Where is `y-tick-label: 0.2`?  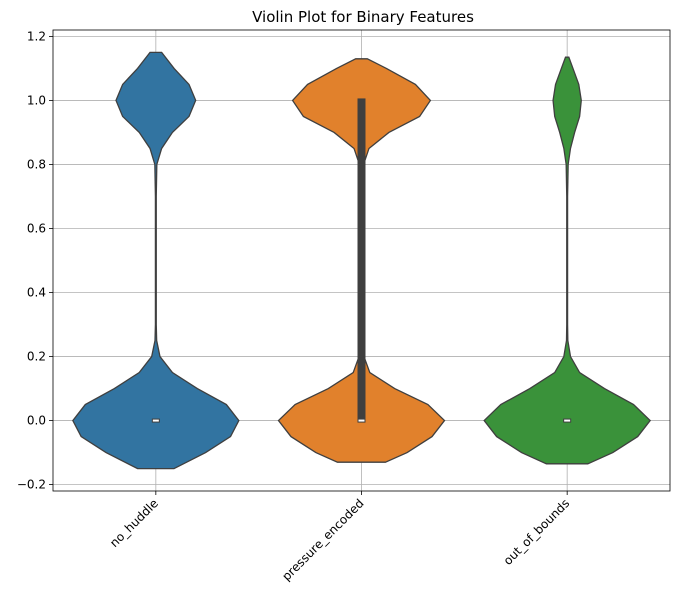
y-tick-label: 0.2 is located at coordinates (36, 357).